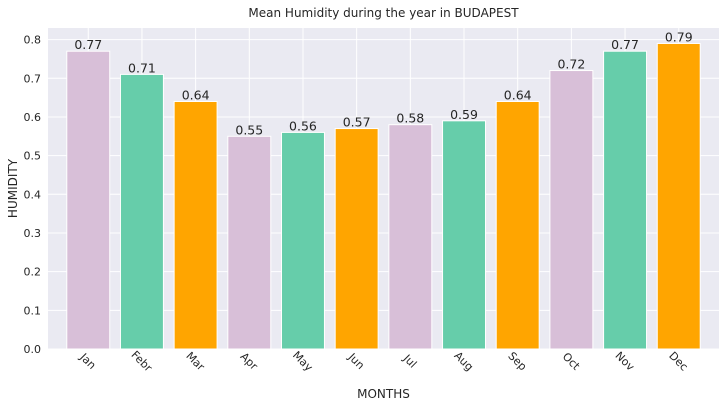 This screenshot has width=727, height=407. What do you see at coordinates (517, 225) in the screenshot?
I see `bar-sep` at bounding box center [517, 225].